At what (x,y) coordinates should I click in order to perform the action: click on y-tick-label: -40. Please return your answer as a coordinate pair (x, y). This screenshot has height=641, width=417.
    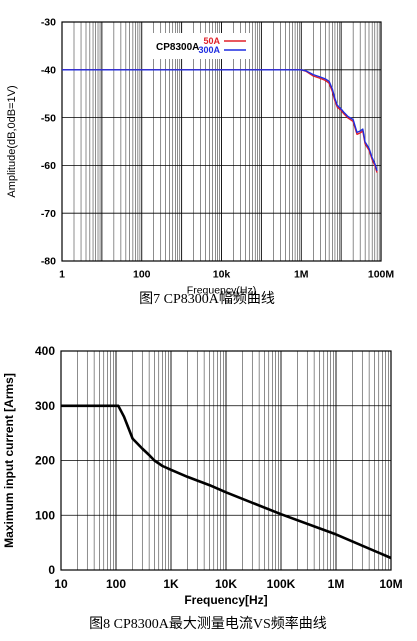
    Looking at the image, I should click on (48, 70).